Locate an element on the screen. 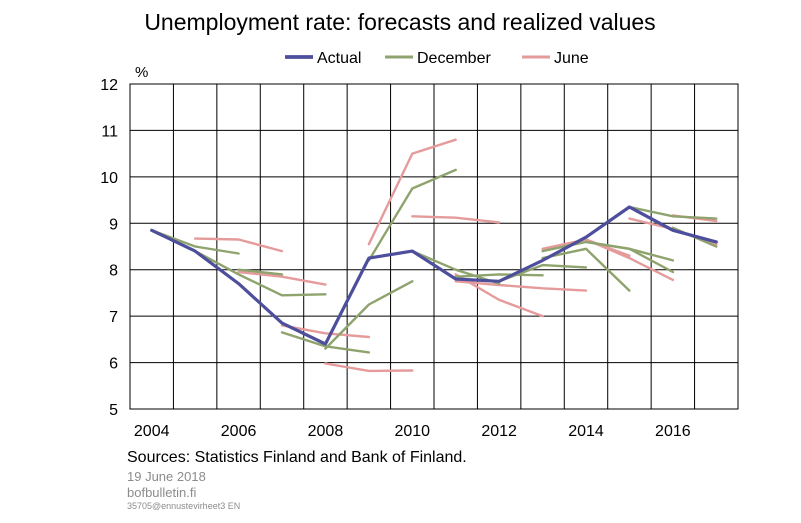 This screenshot has height=523, width=801. x-tick-label: 2010 is located at coordinates (412, 431).